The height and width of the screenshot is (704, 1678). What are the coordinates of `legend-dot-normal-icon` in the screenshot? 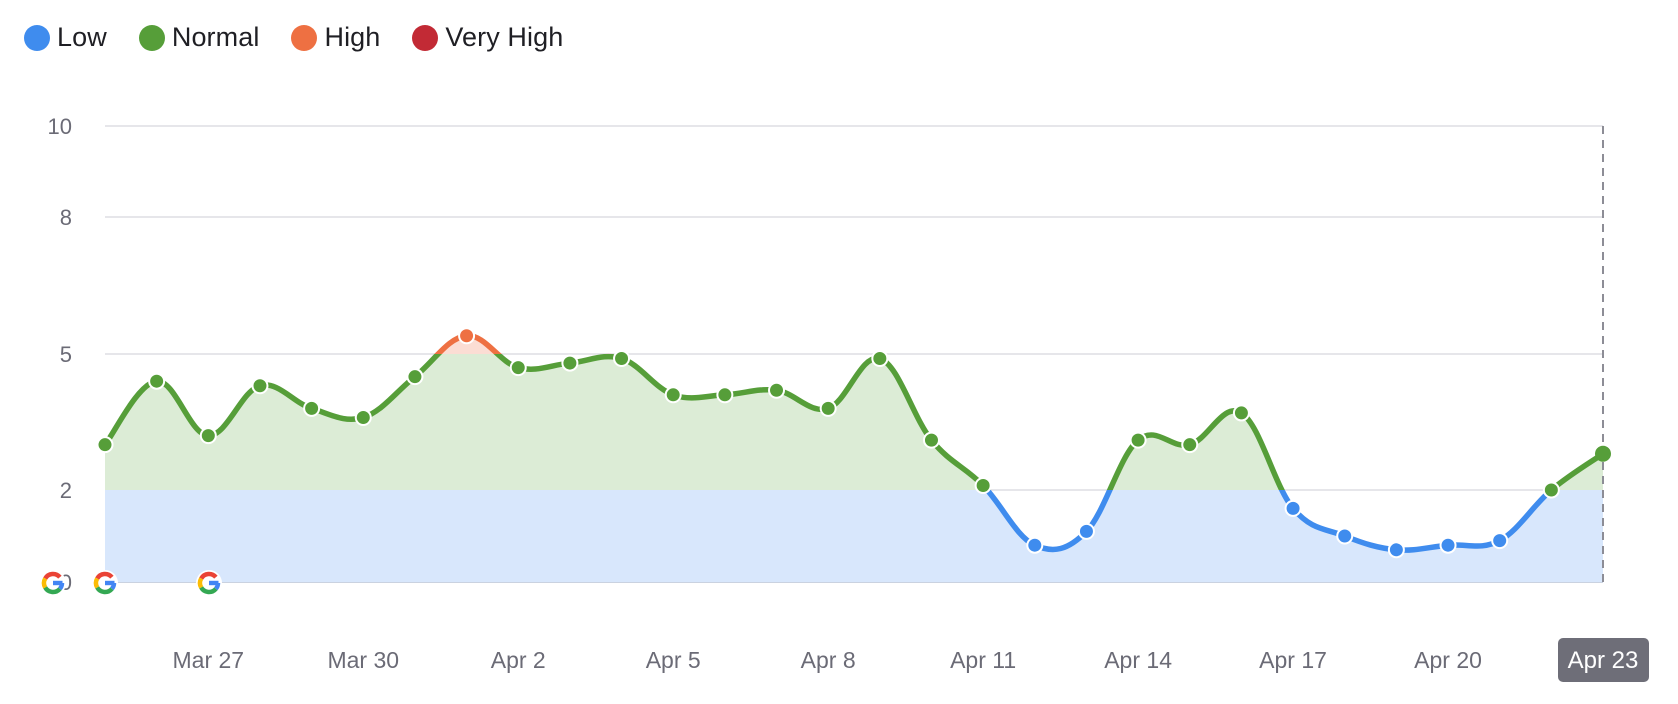 It's located at (151, 37).